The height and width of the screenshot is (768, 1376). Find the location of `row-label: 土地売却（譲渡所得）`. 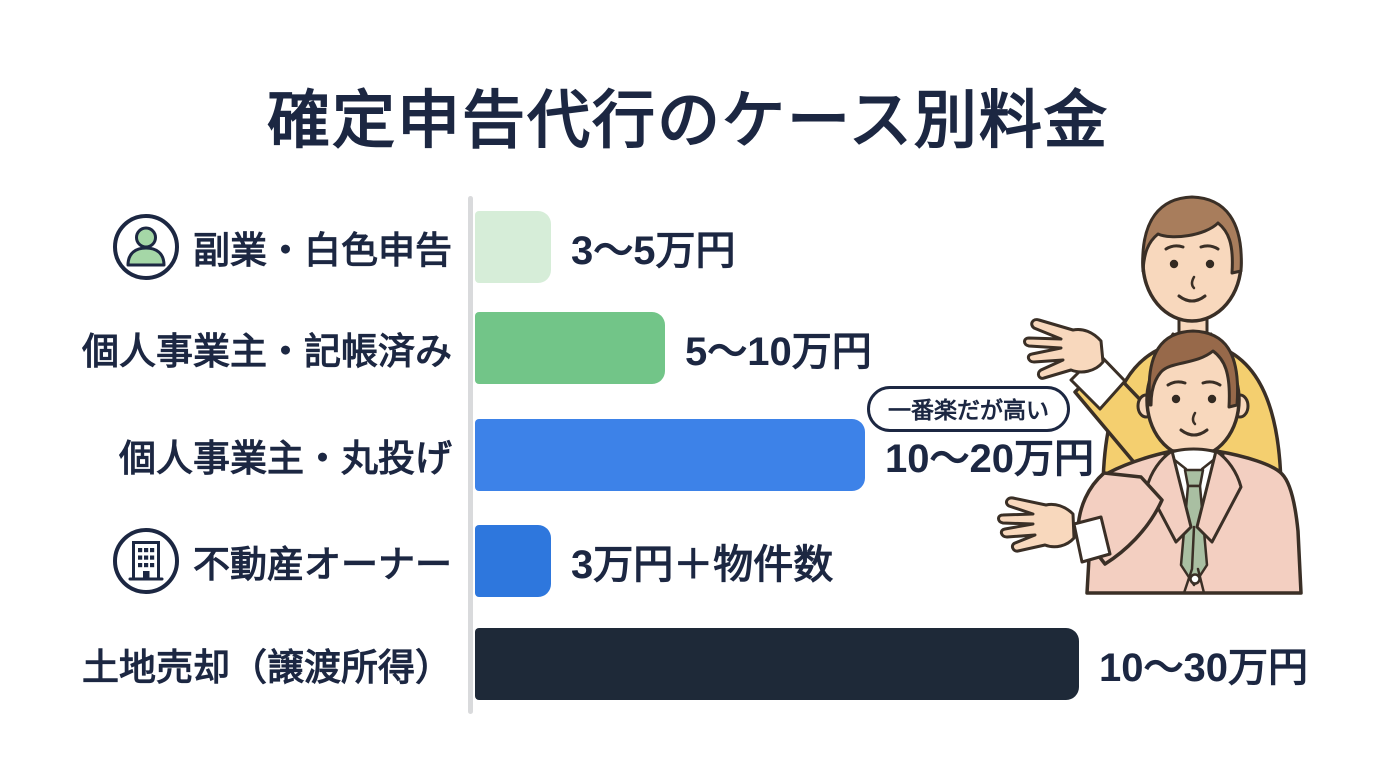

row-label: 土地売却（譲渡所得） is located at coordinates (226, 664).